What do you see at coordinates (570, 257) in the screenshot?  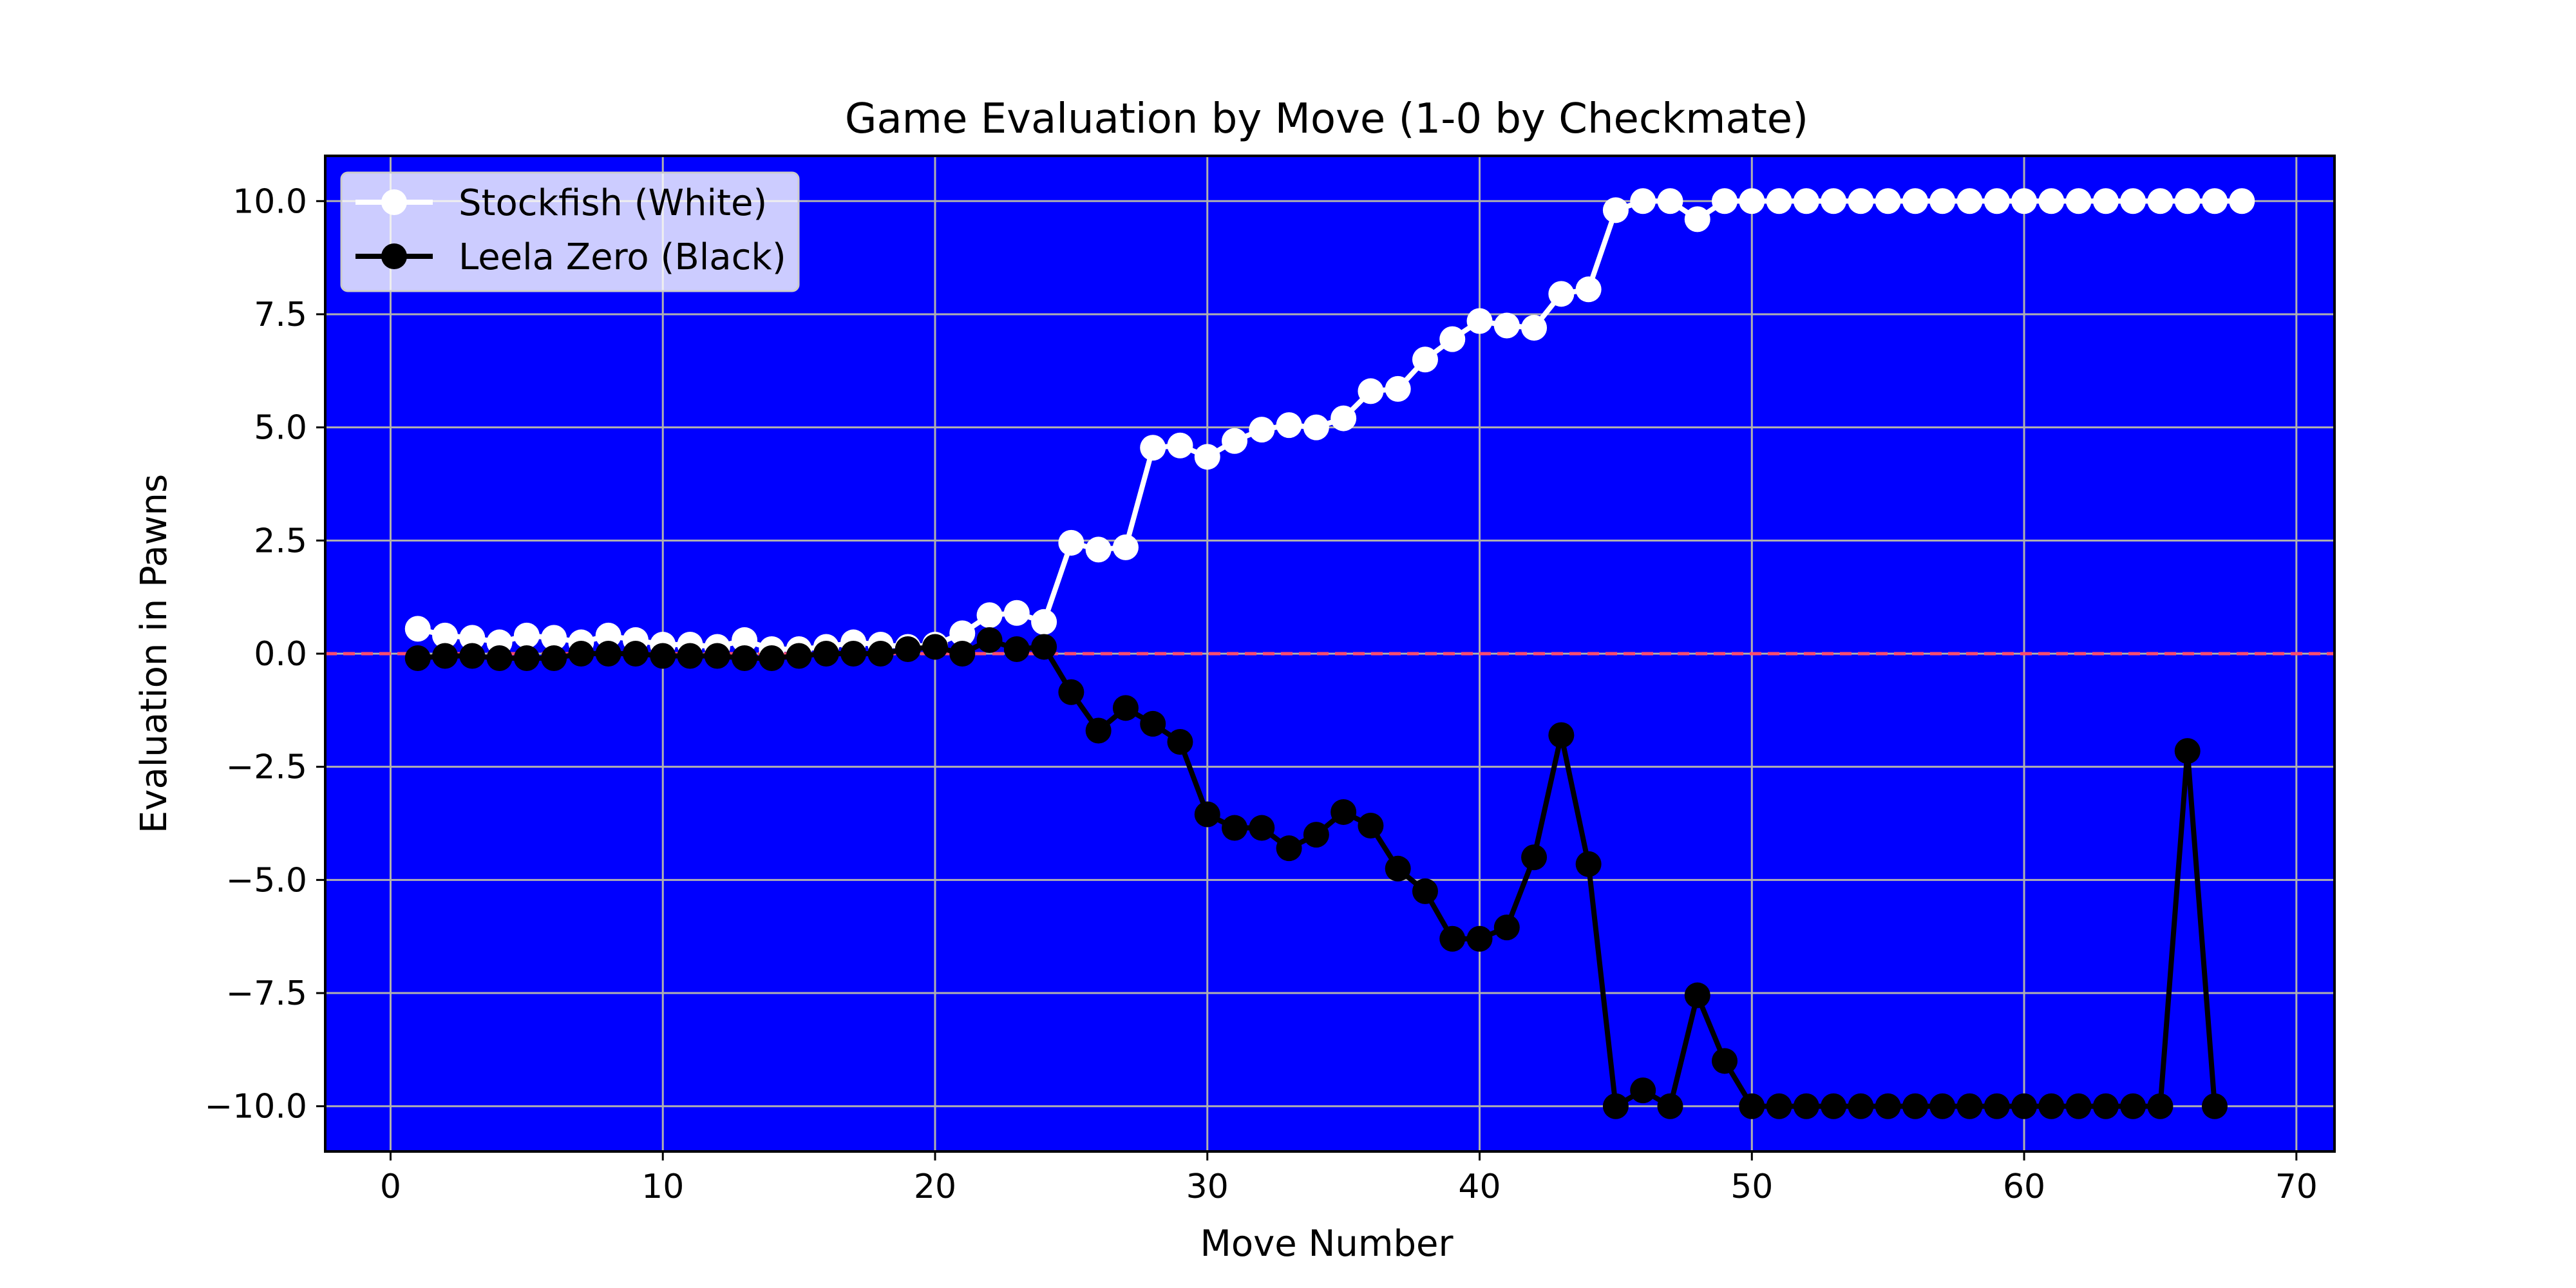 I see `legend-entry-leela: Leela Zero (Black)` at bounding box center [570, 257].